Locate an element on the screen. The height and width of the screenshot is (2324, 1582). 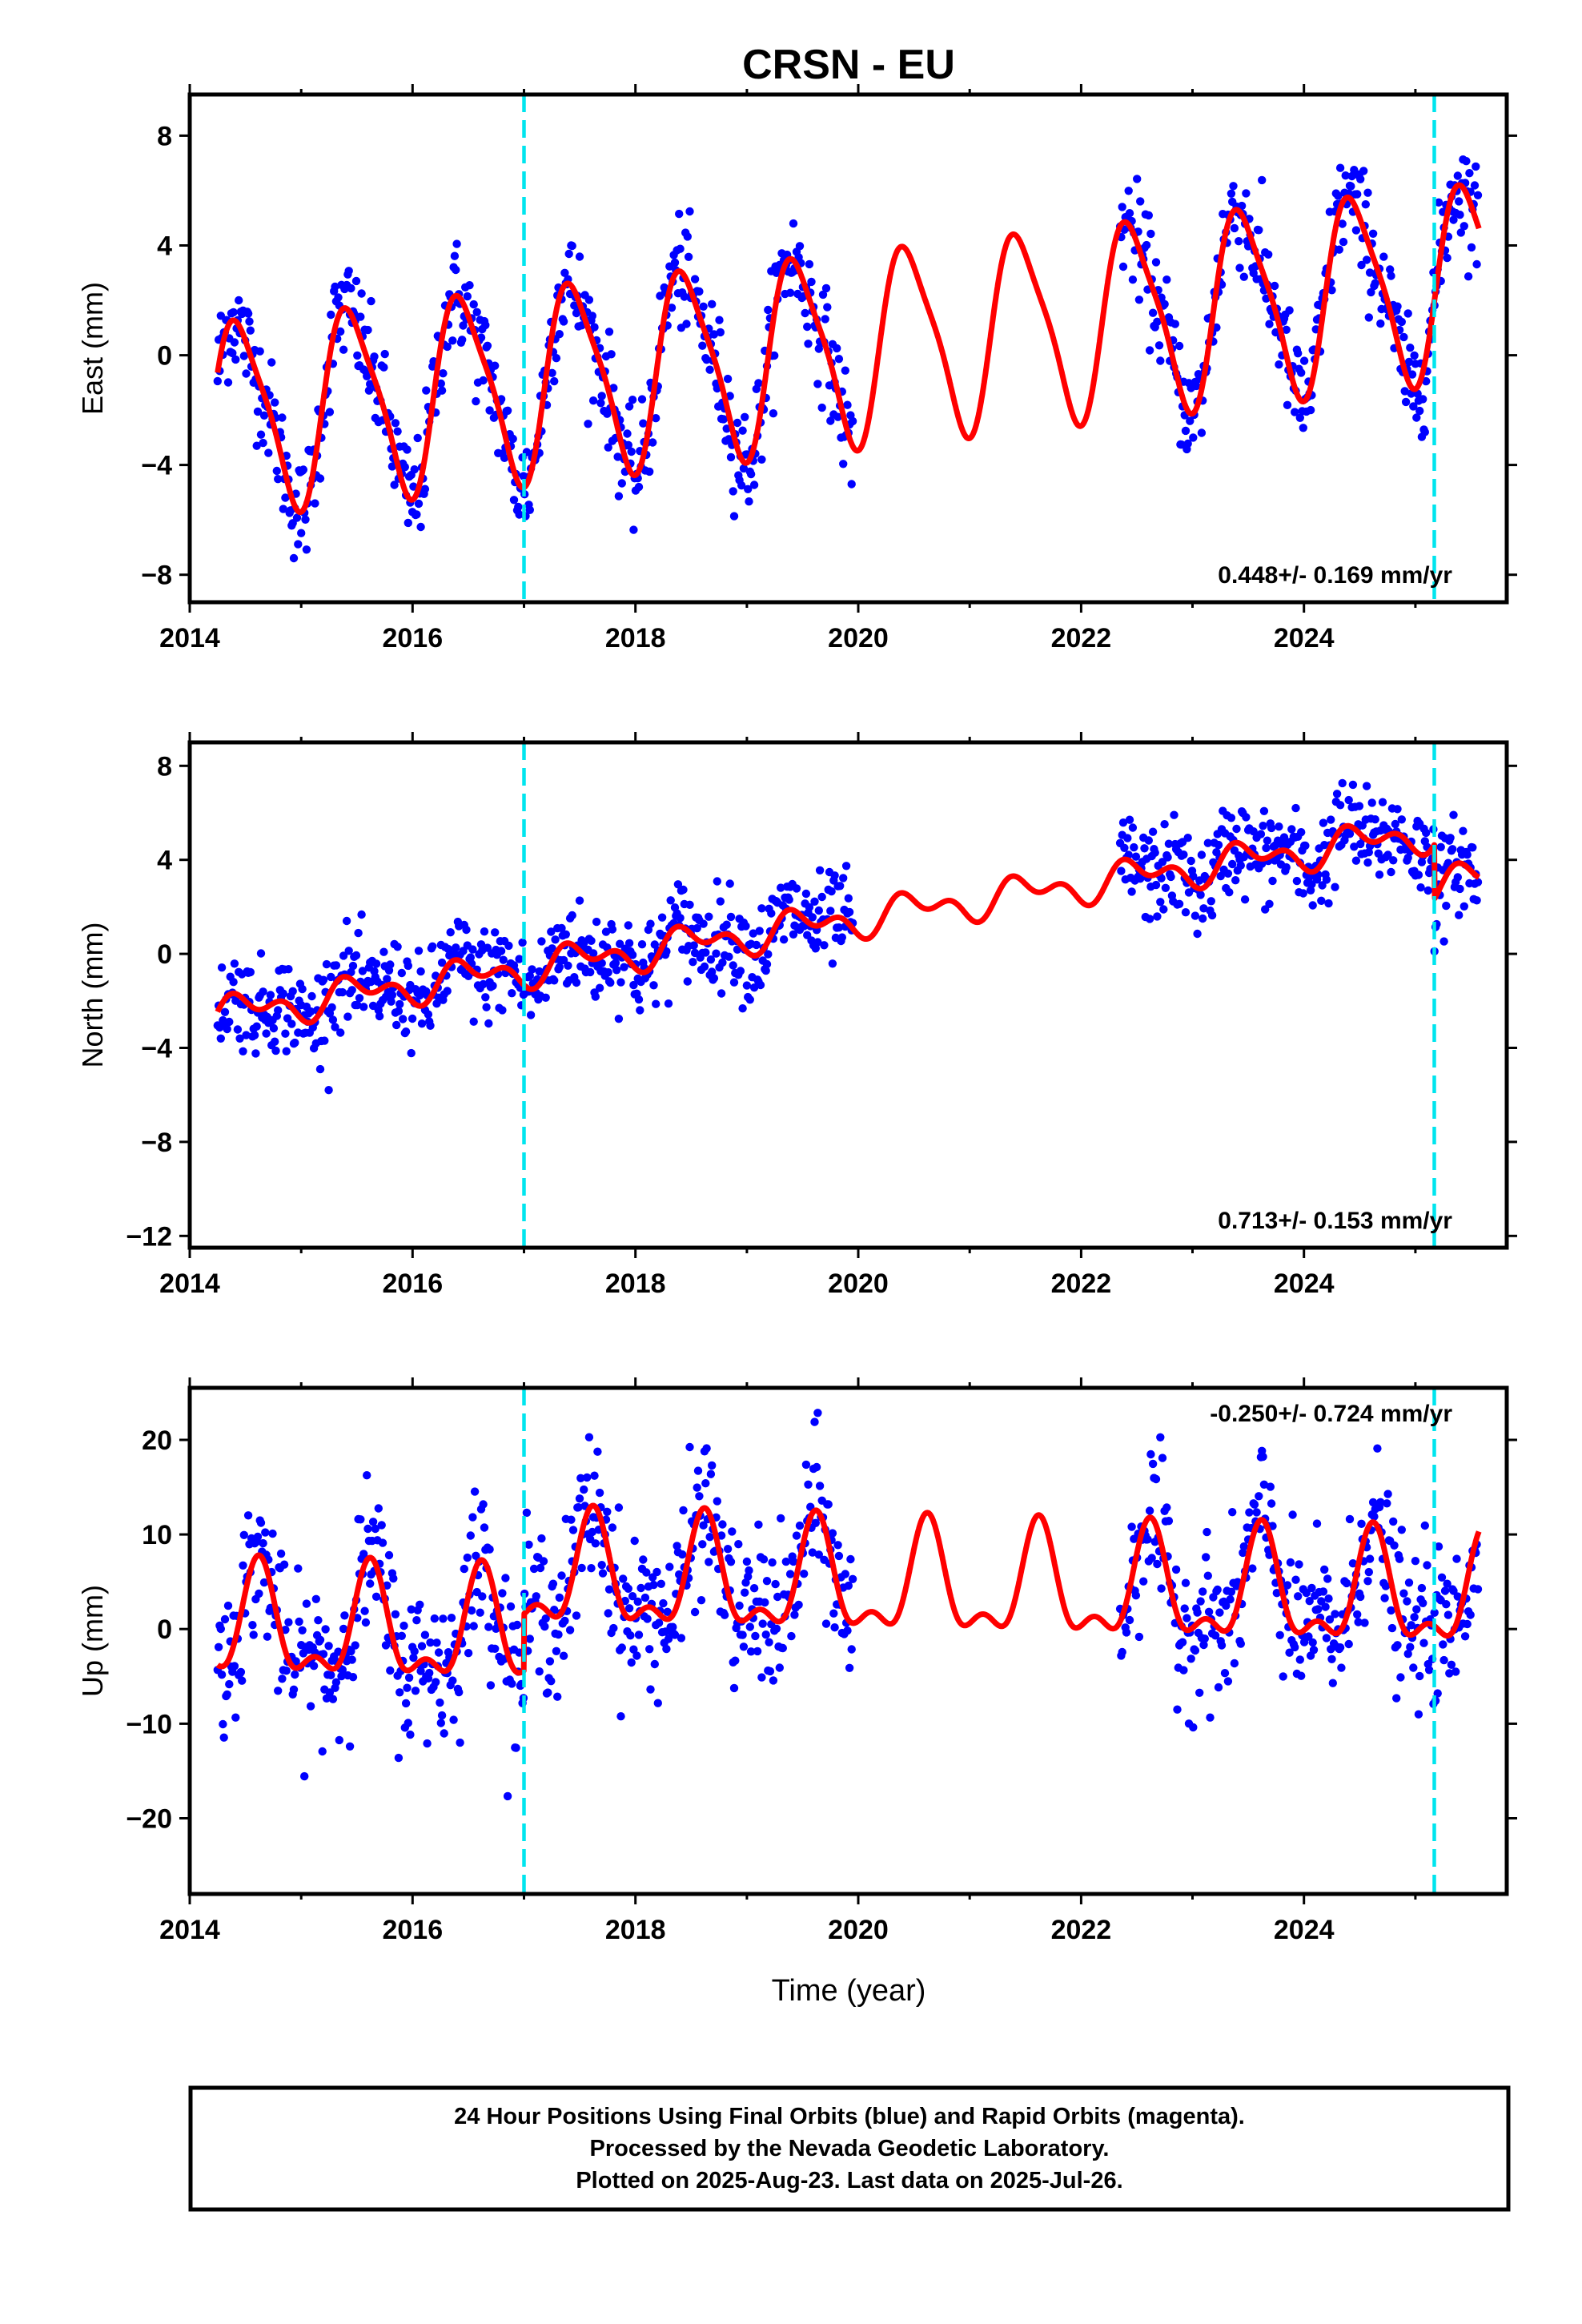
x-tick-label: 2022 is located at coordinates (1082, 1930).